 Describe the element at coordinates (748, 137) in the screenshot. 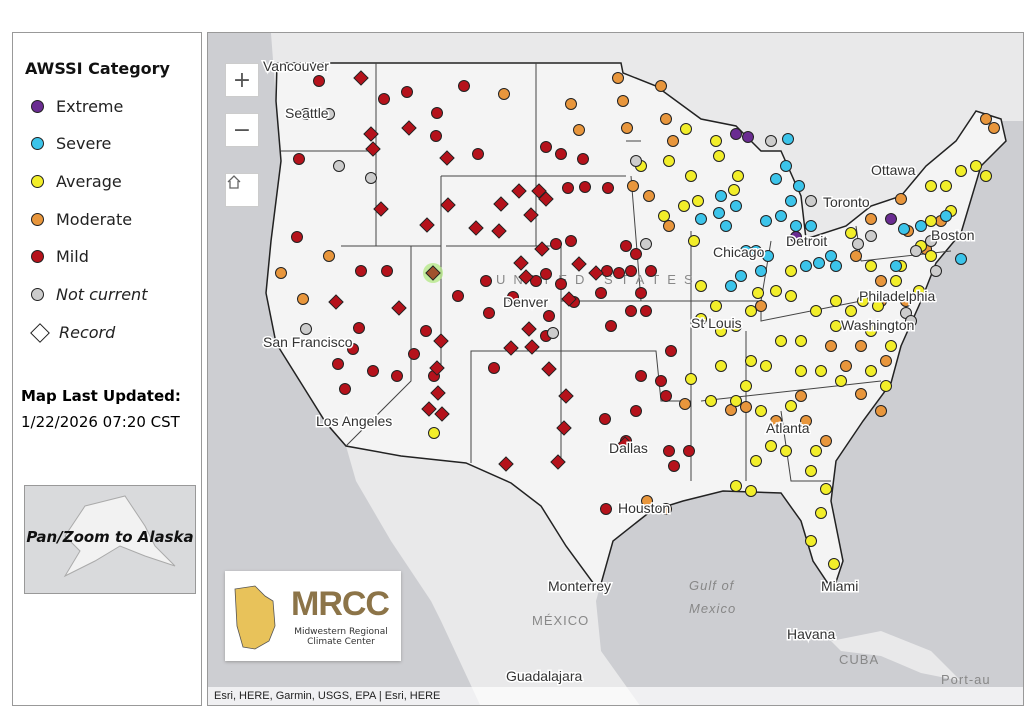

I see `station-extreme` at that location.